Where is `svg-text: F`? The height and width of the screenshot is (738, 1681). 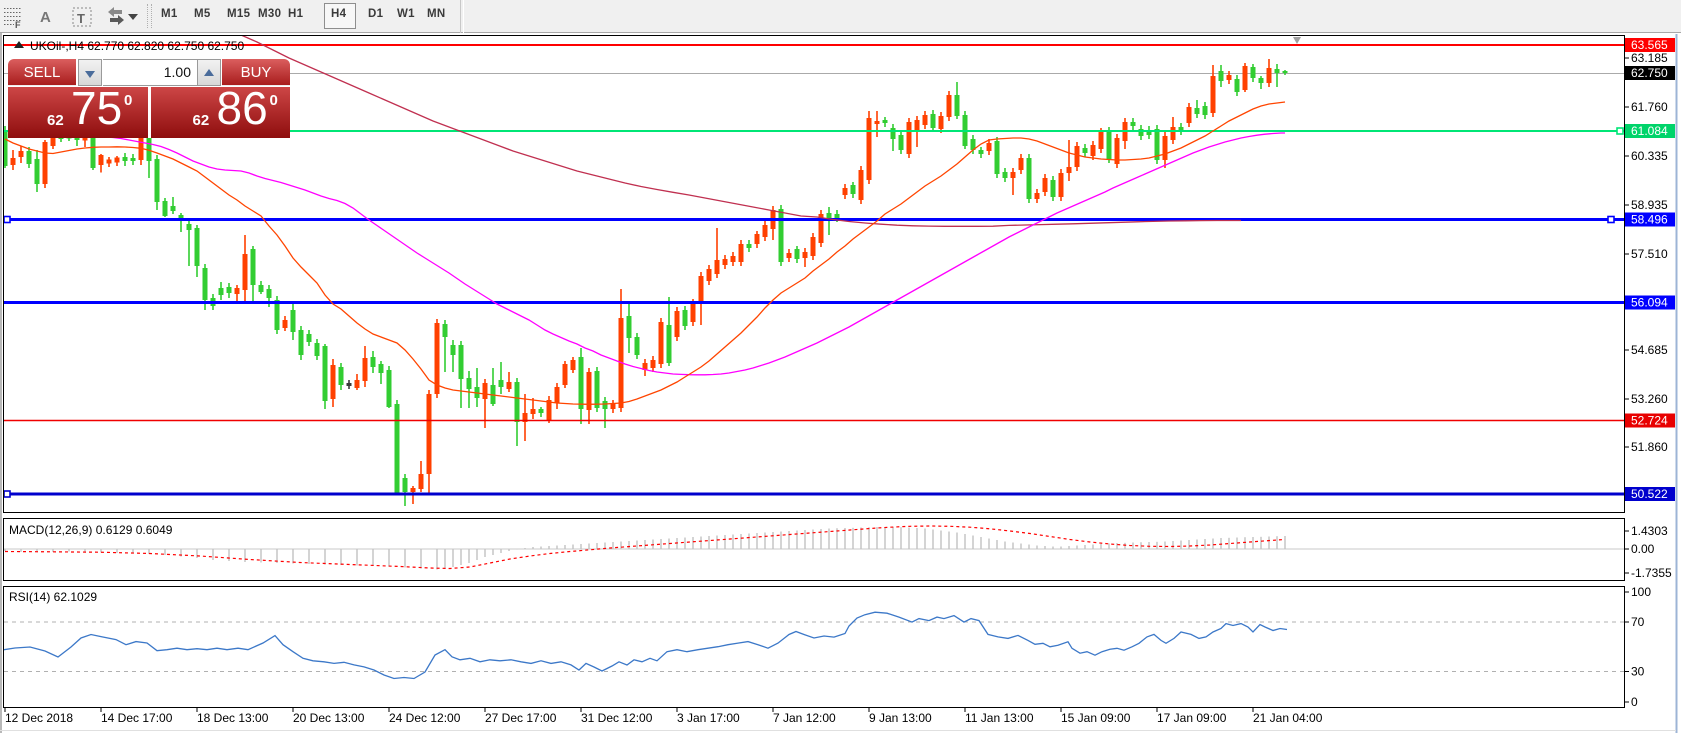
svg-text: F is located at coordinates (18, 25).